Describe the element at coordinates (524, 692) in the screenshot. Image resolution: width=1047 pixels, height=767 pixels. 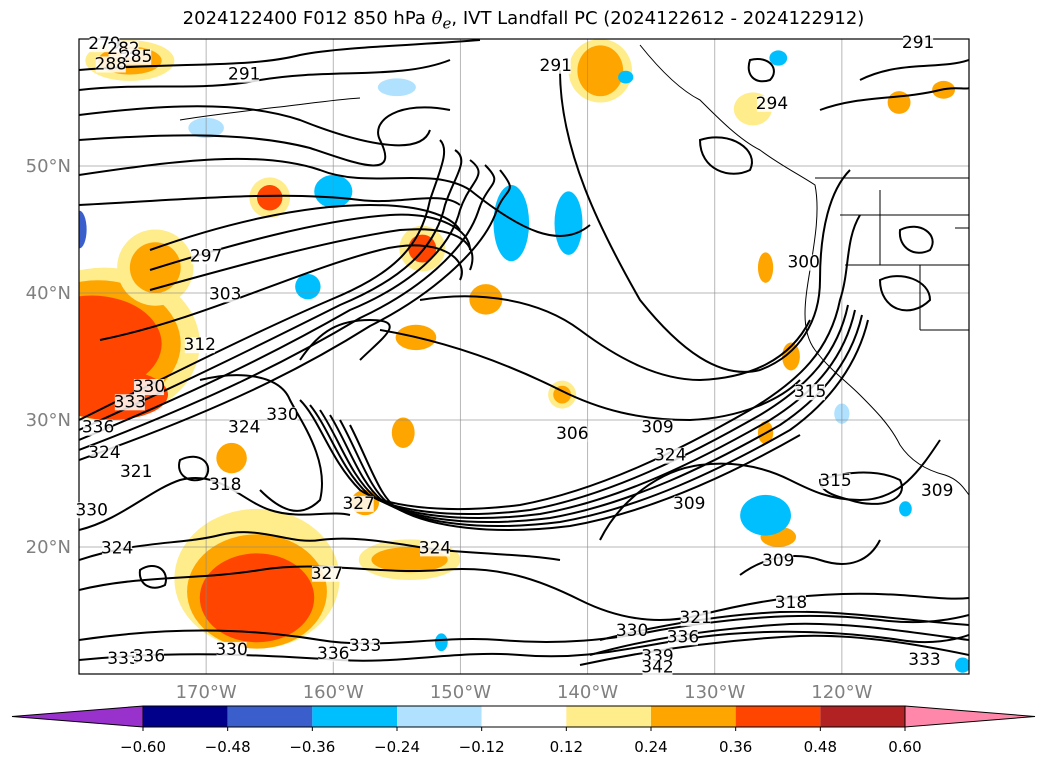
I see `x-axis-ticks: 170°W 160°W 150°W 140°W 130°W 120°W` at that location.